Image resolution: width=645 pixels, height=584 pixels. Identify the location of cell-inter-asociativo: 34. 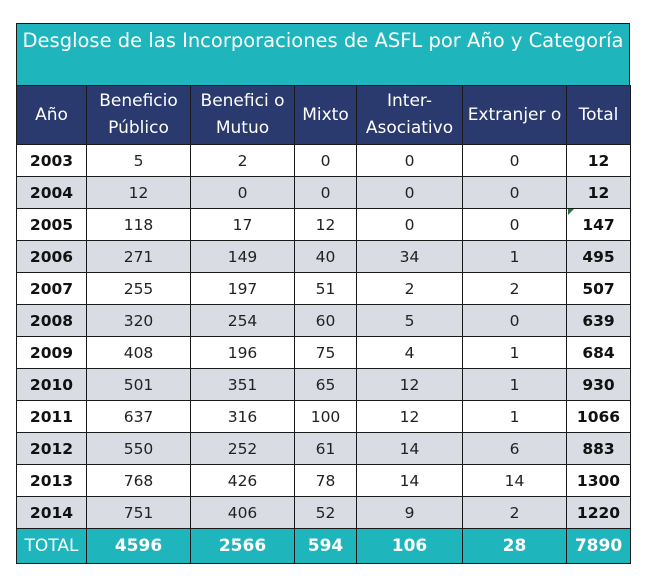
(409, 256).